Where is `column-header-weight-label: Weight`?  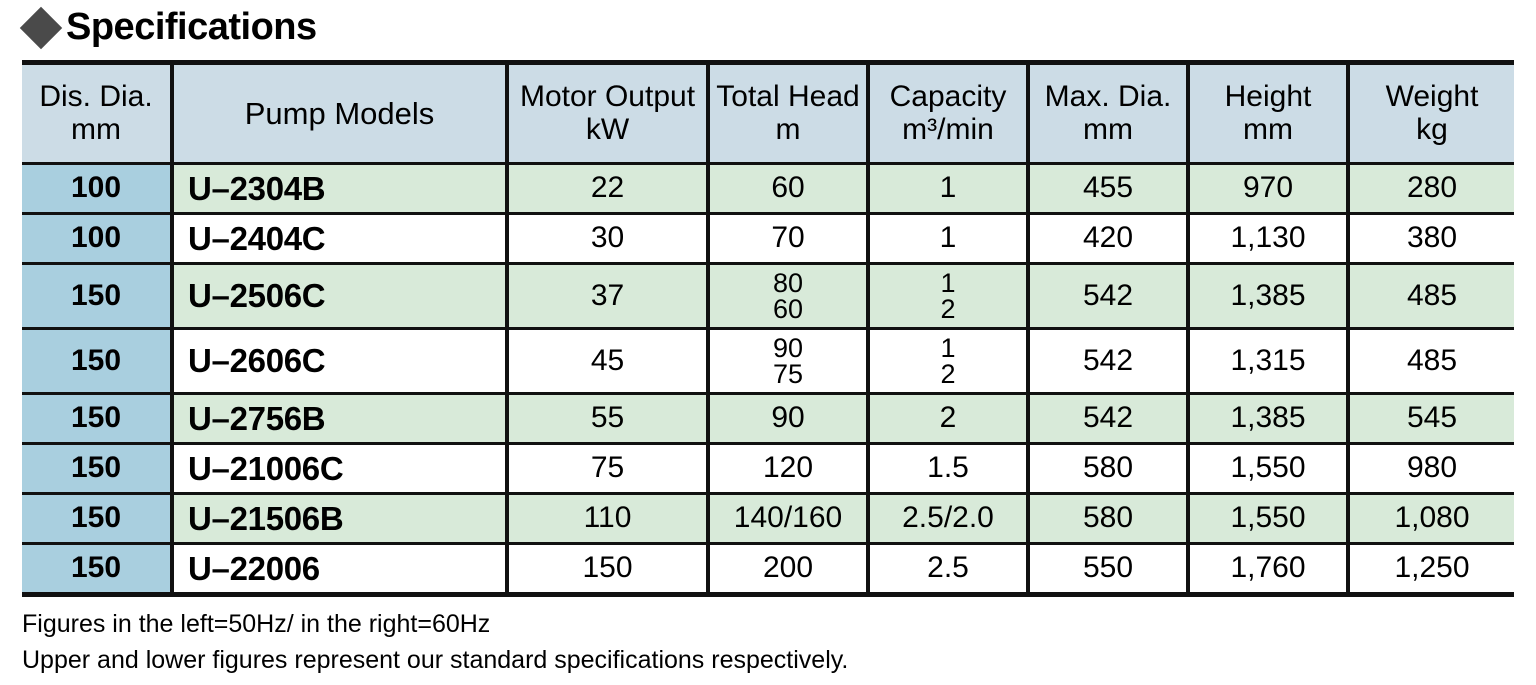 column-header-weight-label: Weight is located at coordinates (1432, 97).